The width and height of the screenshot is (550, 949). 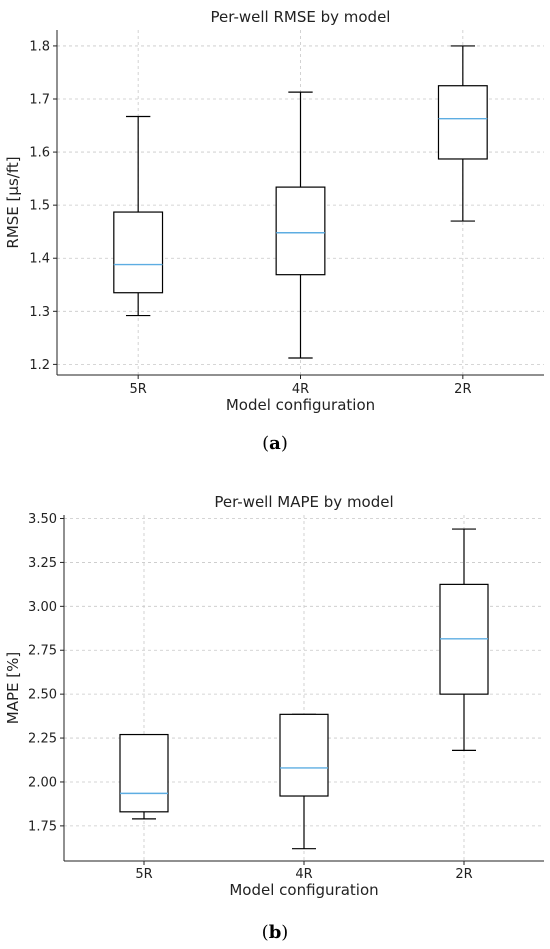 I want to click on panel-caption-a: (a), so click(x=275, y=443).